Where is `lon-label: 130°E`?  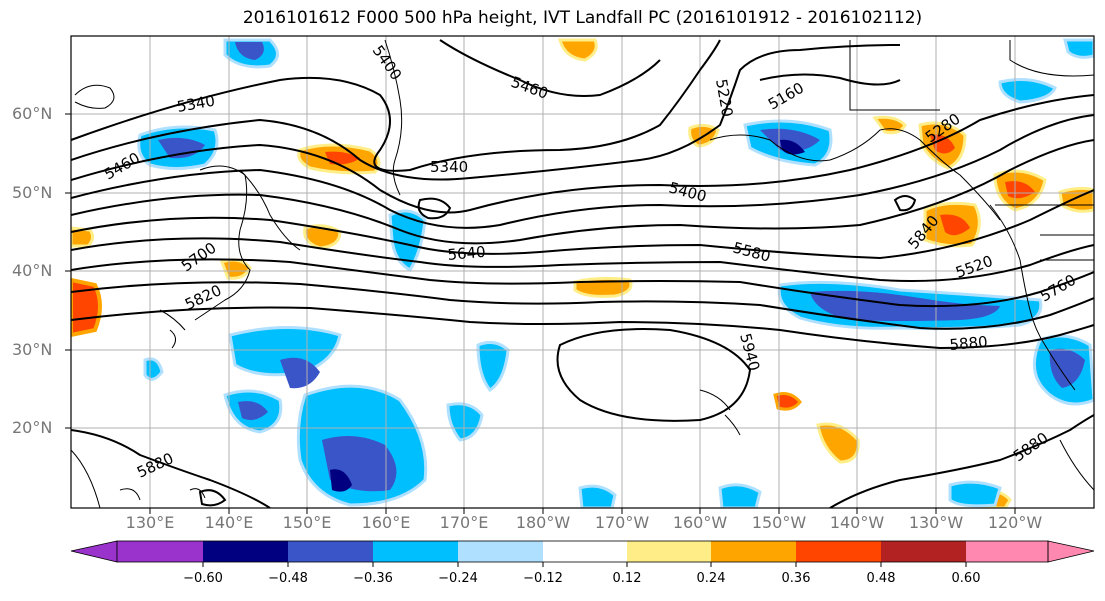
lon-label: 130°E is located at coordinates (150, 522).